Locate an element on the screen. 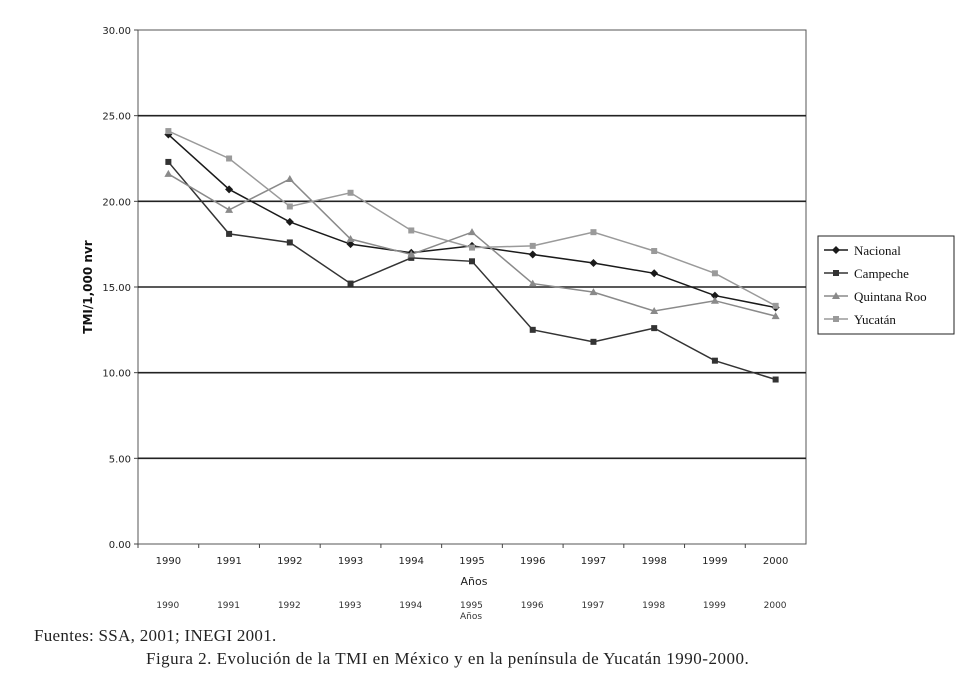 This screenshot has height=678, width=959. legend-label: Nacional is located at coordinates (877, 250).